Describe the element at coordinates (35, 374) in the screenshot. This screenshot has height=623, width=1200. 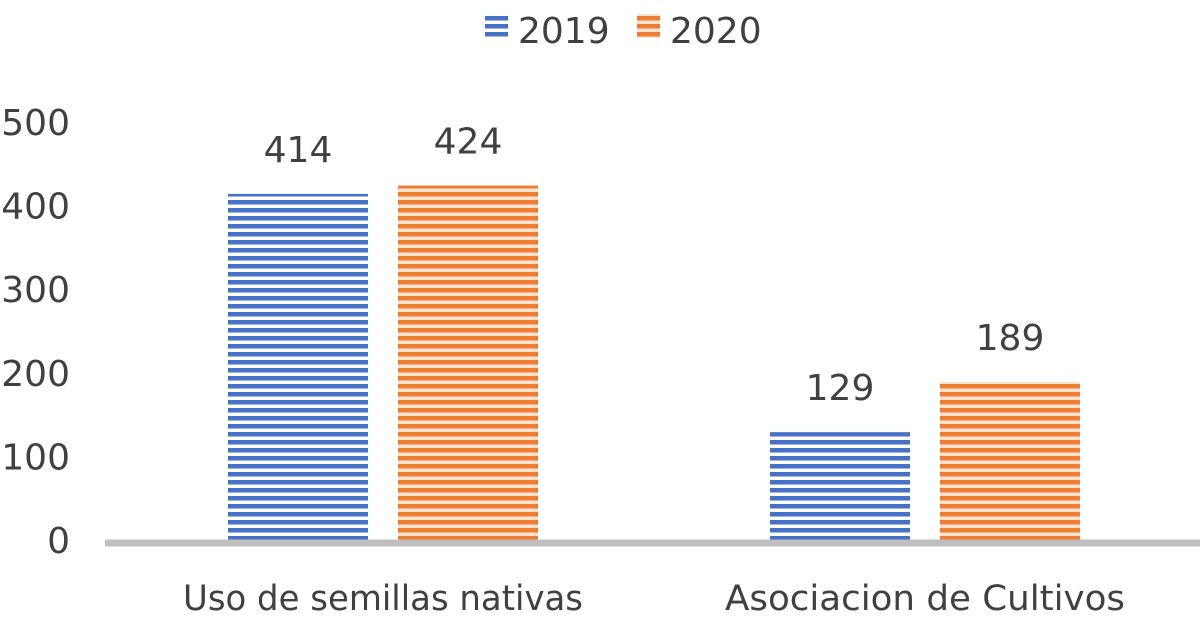
I see `y-tick-label: 200` at that location.